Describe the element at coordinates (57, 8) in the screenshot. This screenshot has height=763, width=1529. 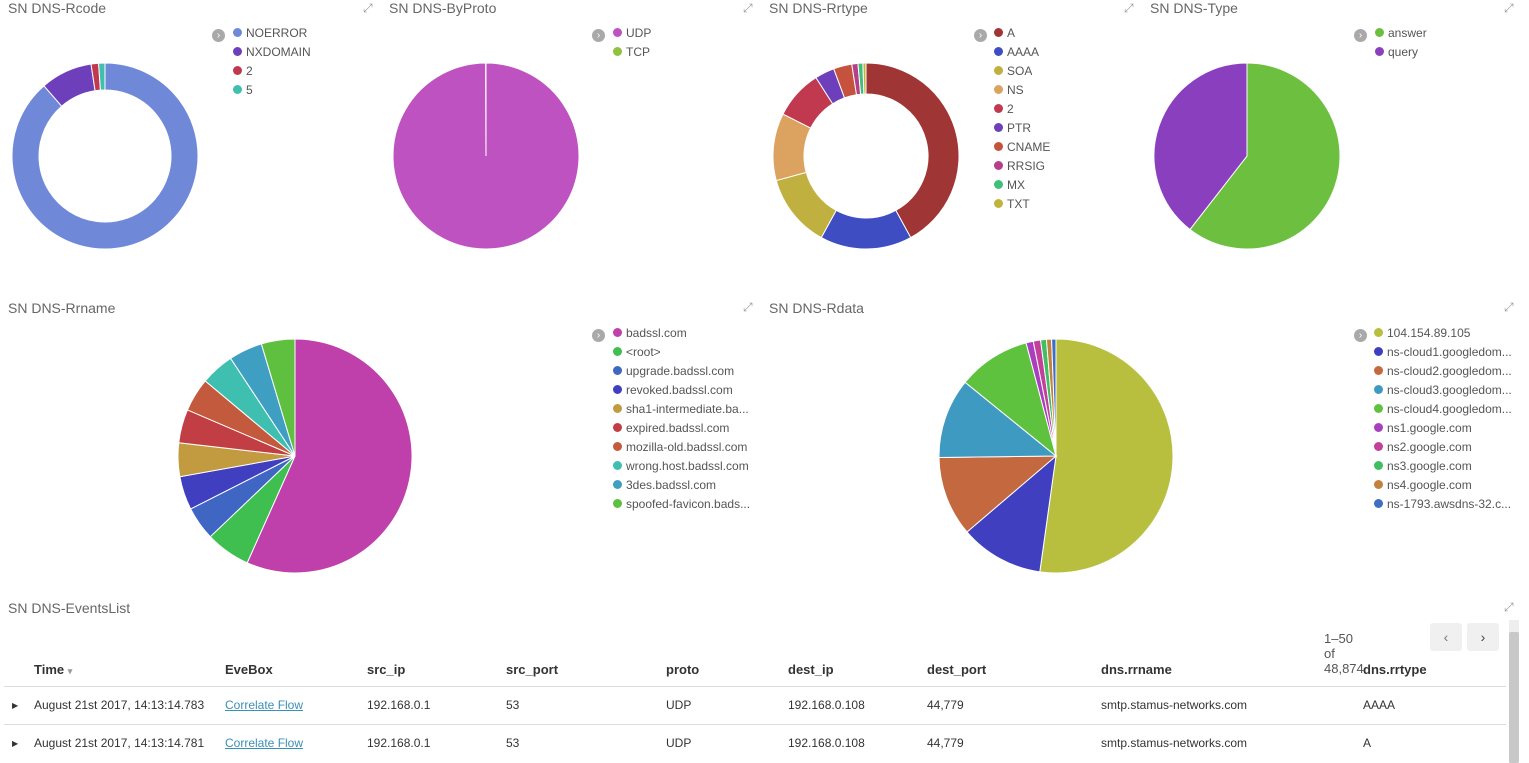
I see `panel-title: SN DNS-Rcode` at that location.